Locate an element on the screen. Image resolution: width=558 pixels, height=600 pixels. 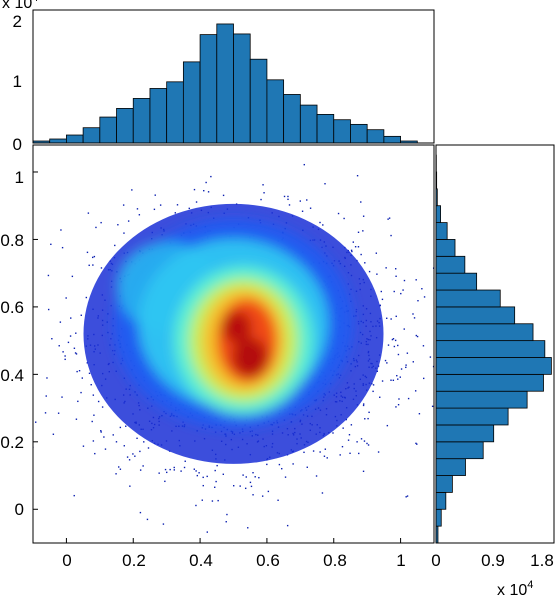
x-tick-label: 0.4 is located at coordinates (201, 560).